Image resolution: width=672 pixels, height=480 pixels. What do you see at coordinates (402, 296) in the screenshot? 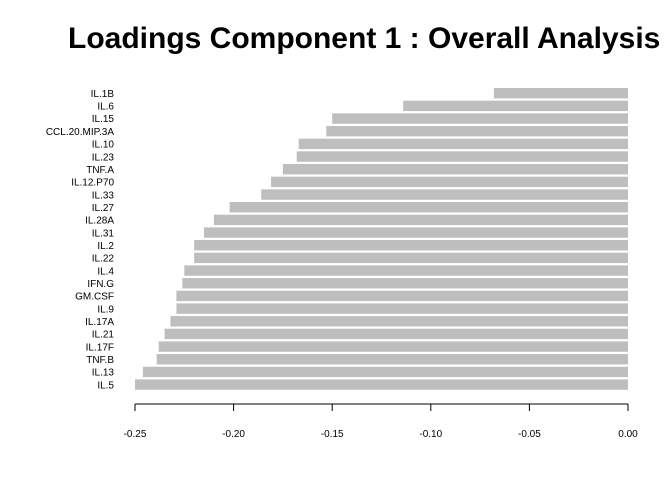
I see `bar-gm-csf` at bounding box center [402, 296].